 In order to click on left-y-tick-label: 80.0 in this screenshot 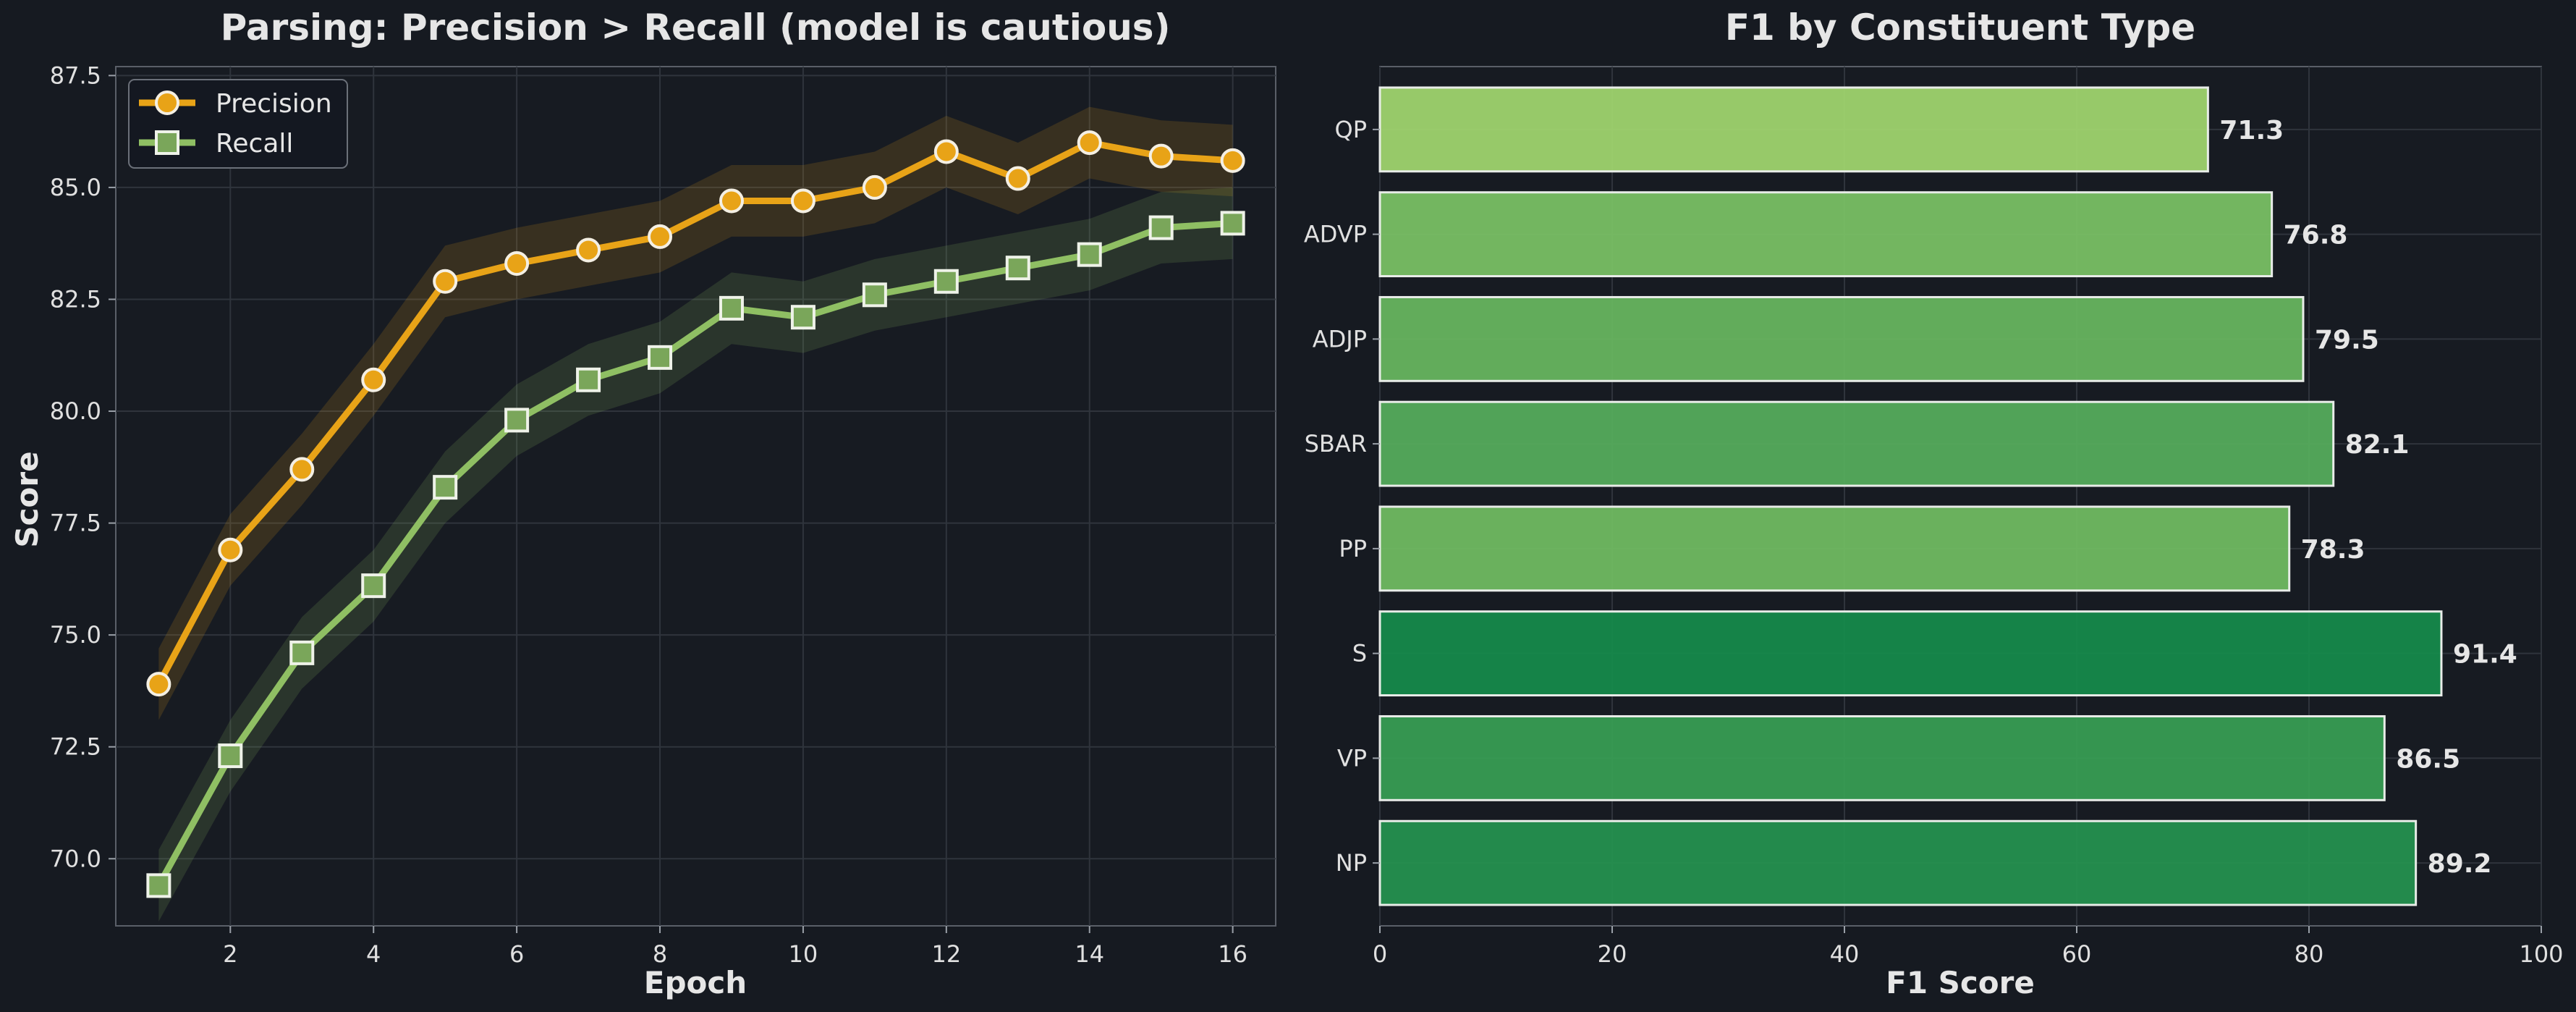, I will do `click(75, 411)`.